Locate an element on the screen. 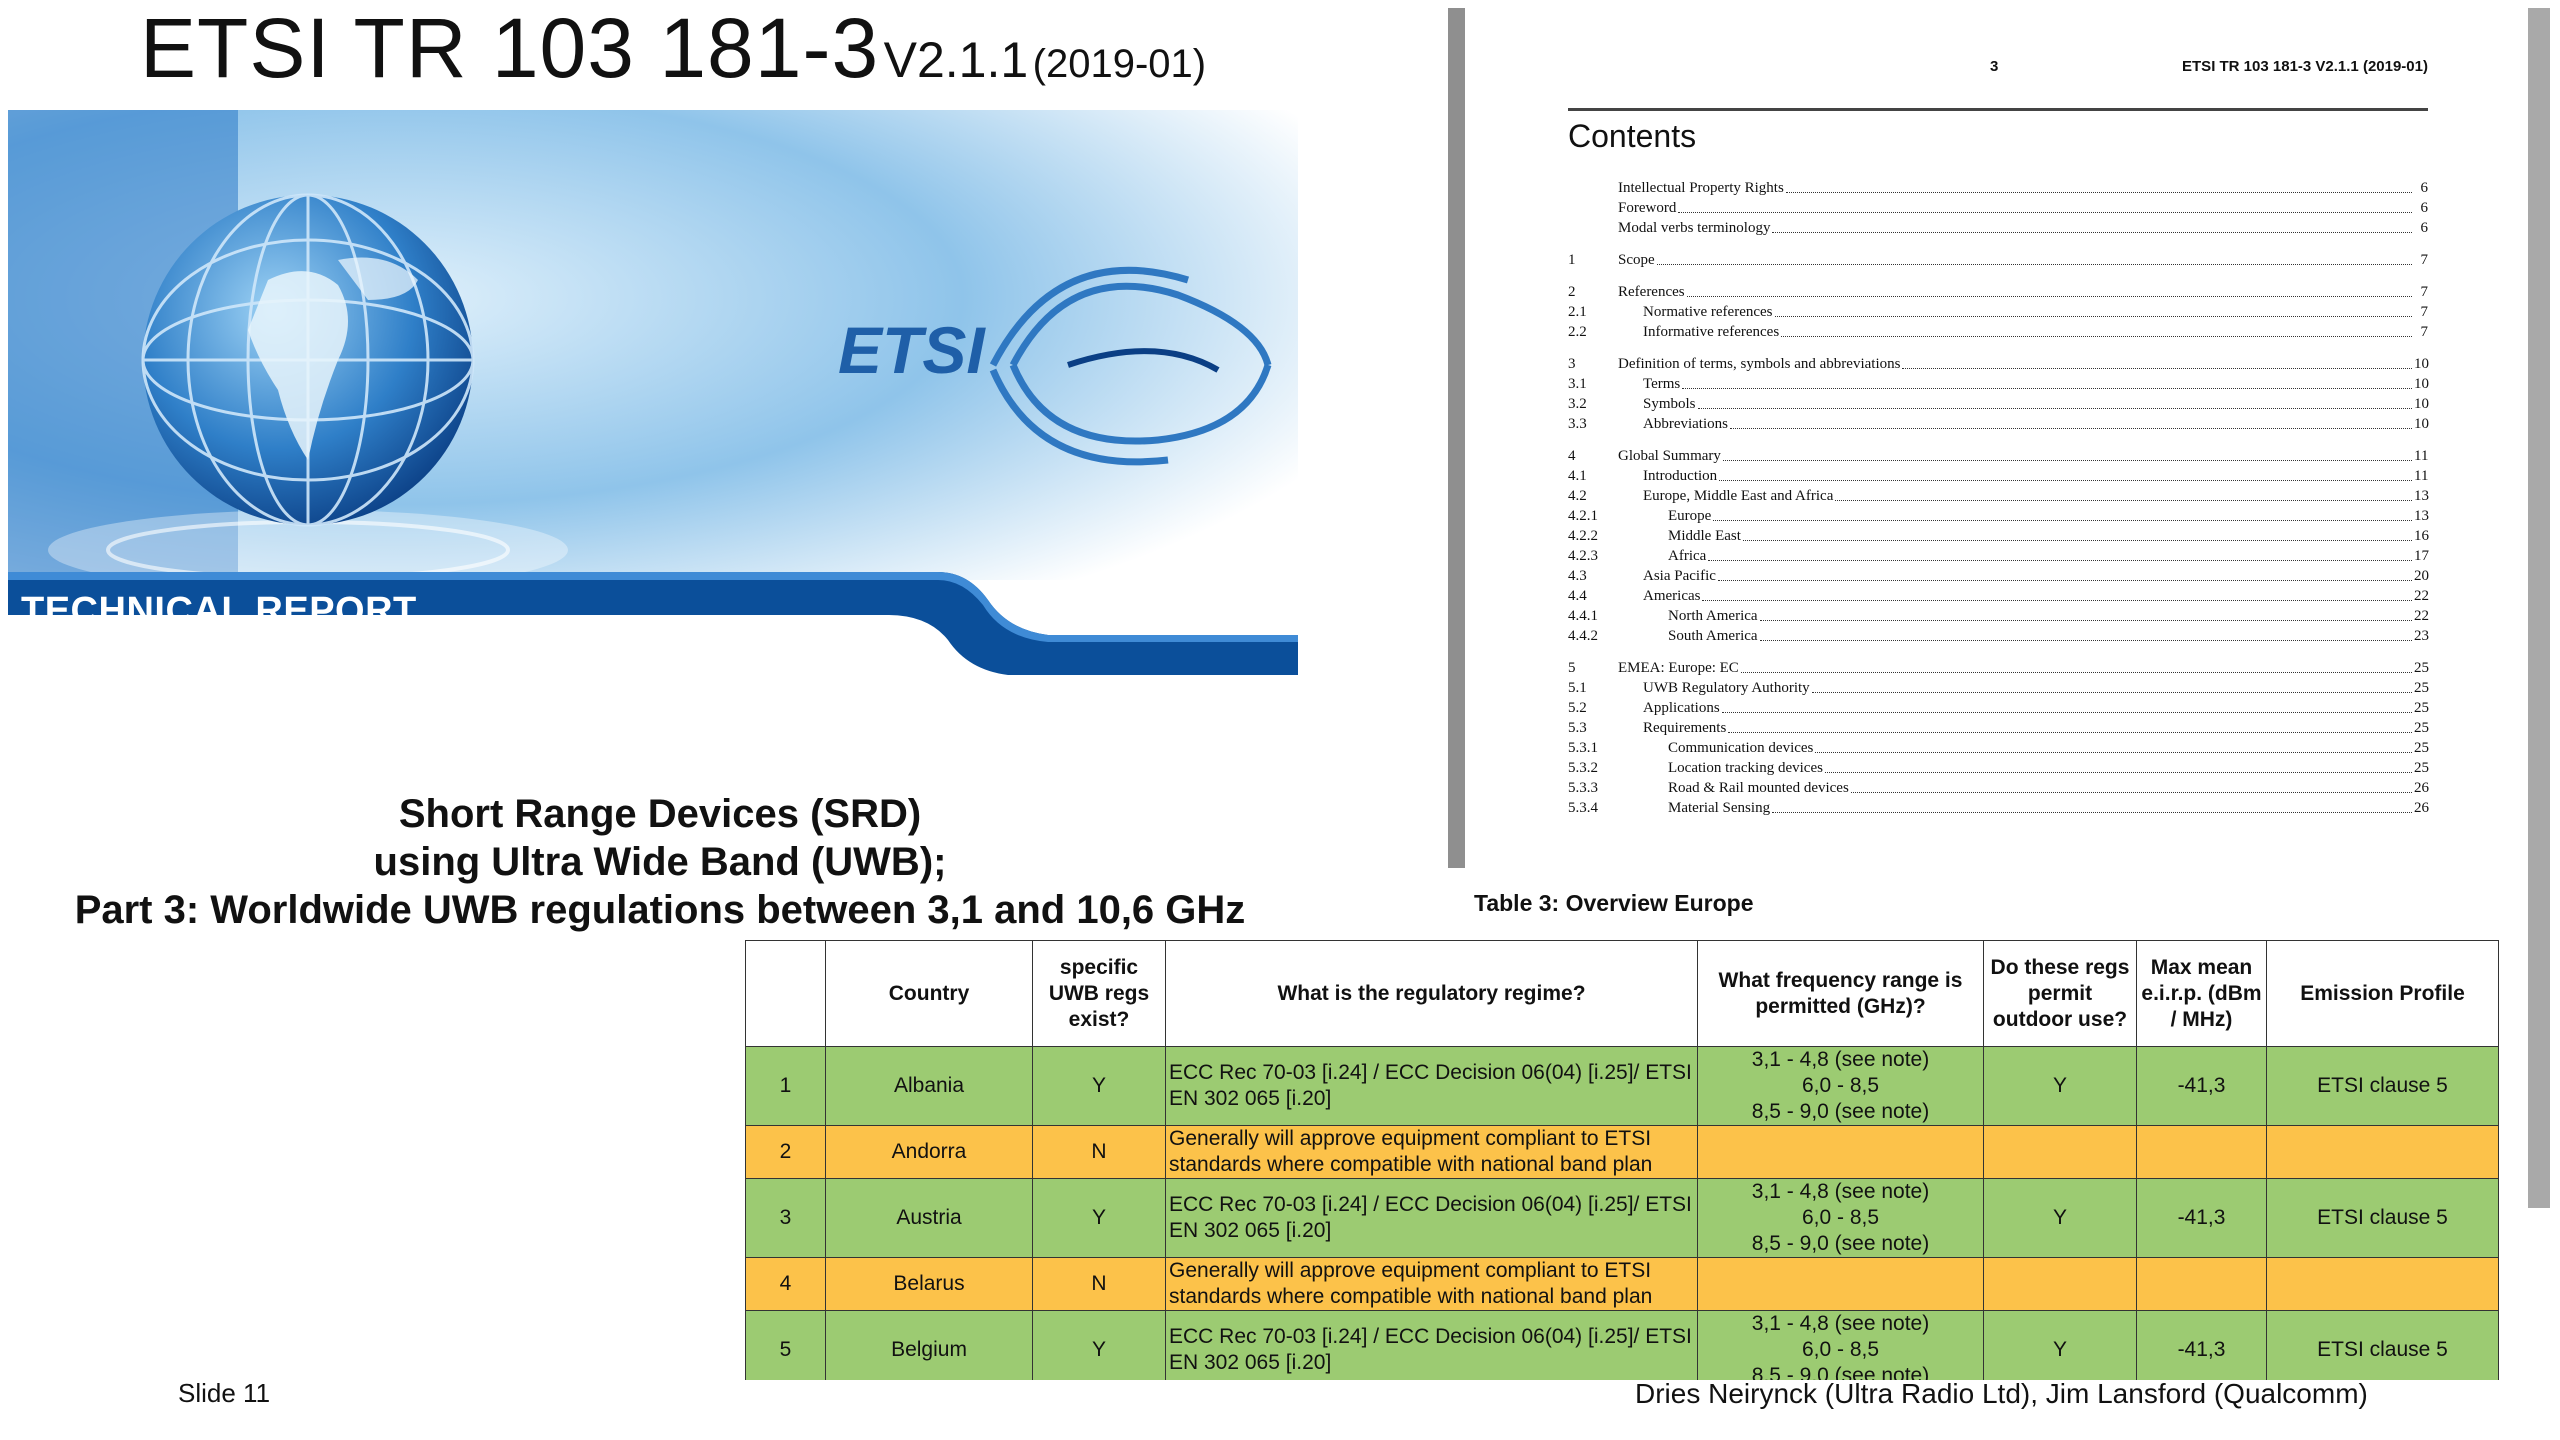 The height and width of the screenshot is (1440, 2560). toc-entry: 4.4.1 North America 22 is located at coordinates (1998, 616).